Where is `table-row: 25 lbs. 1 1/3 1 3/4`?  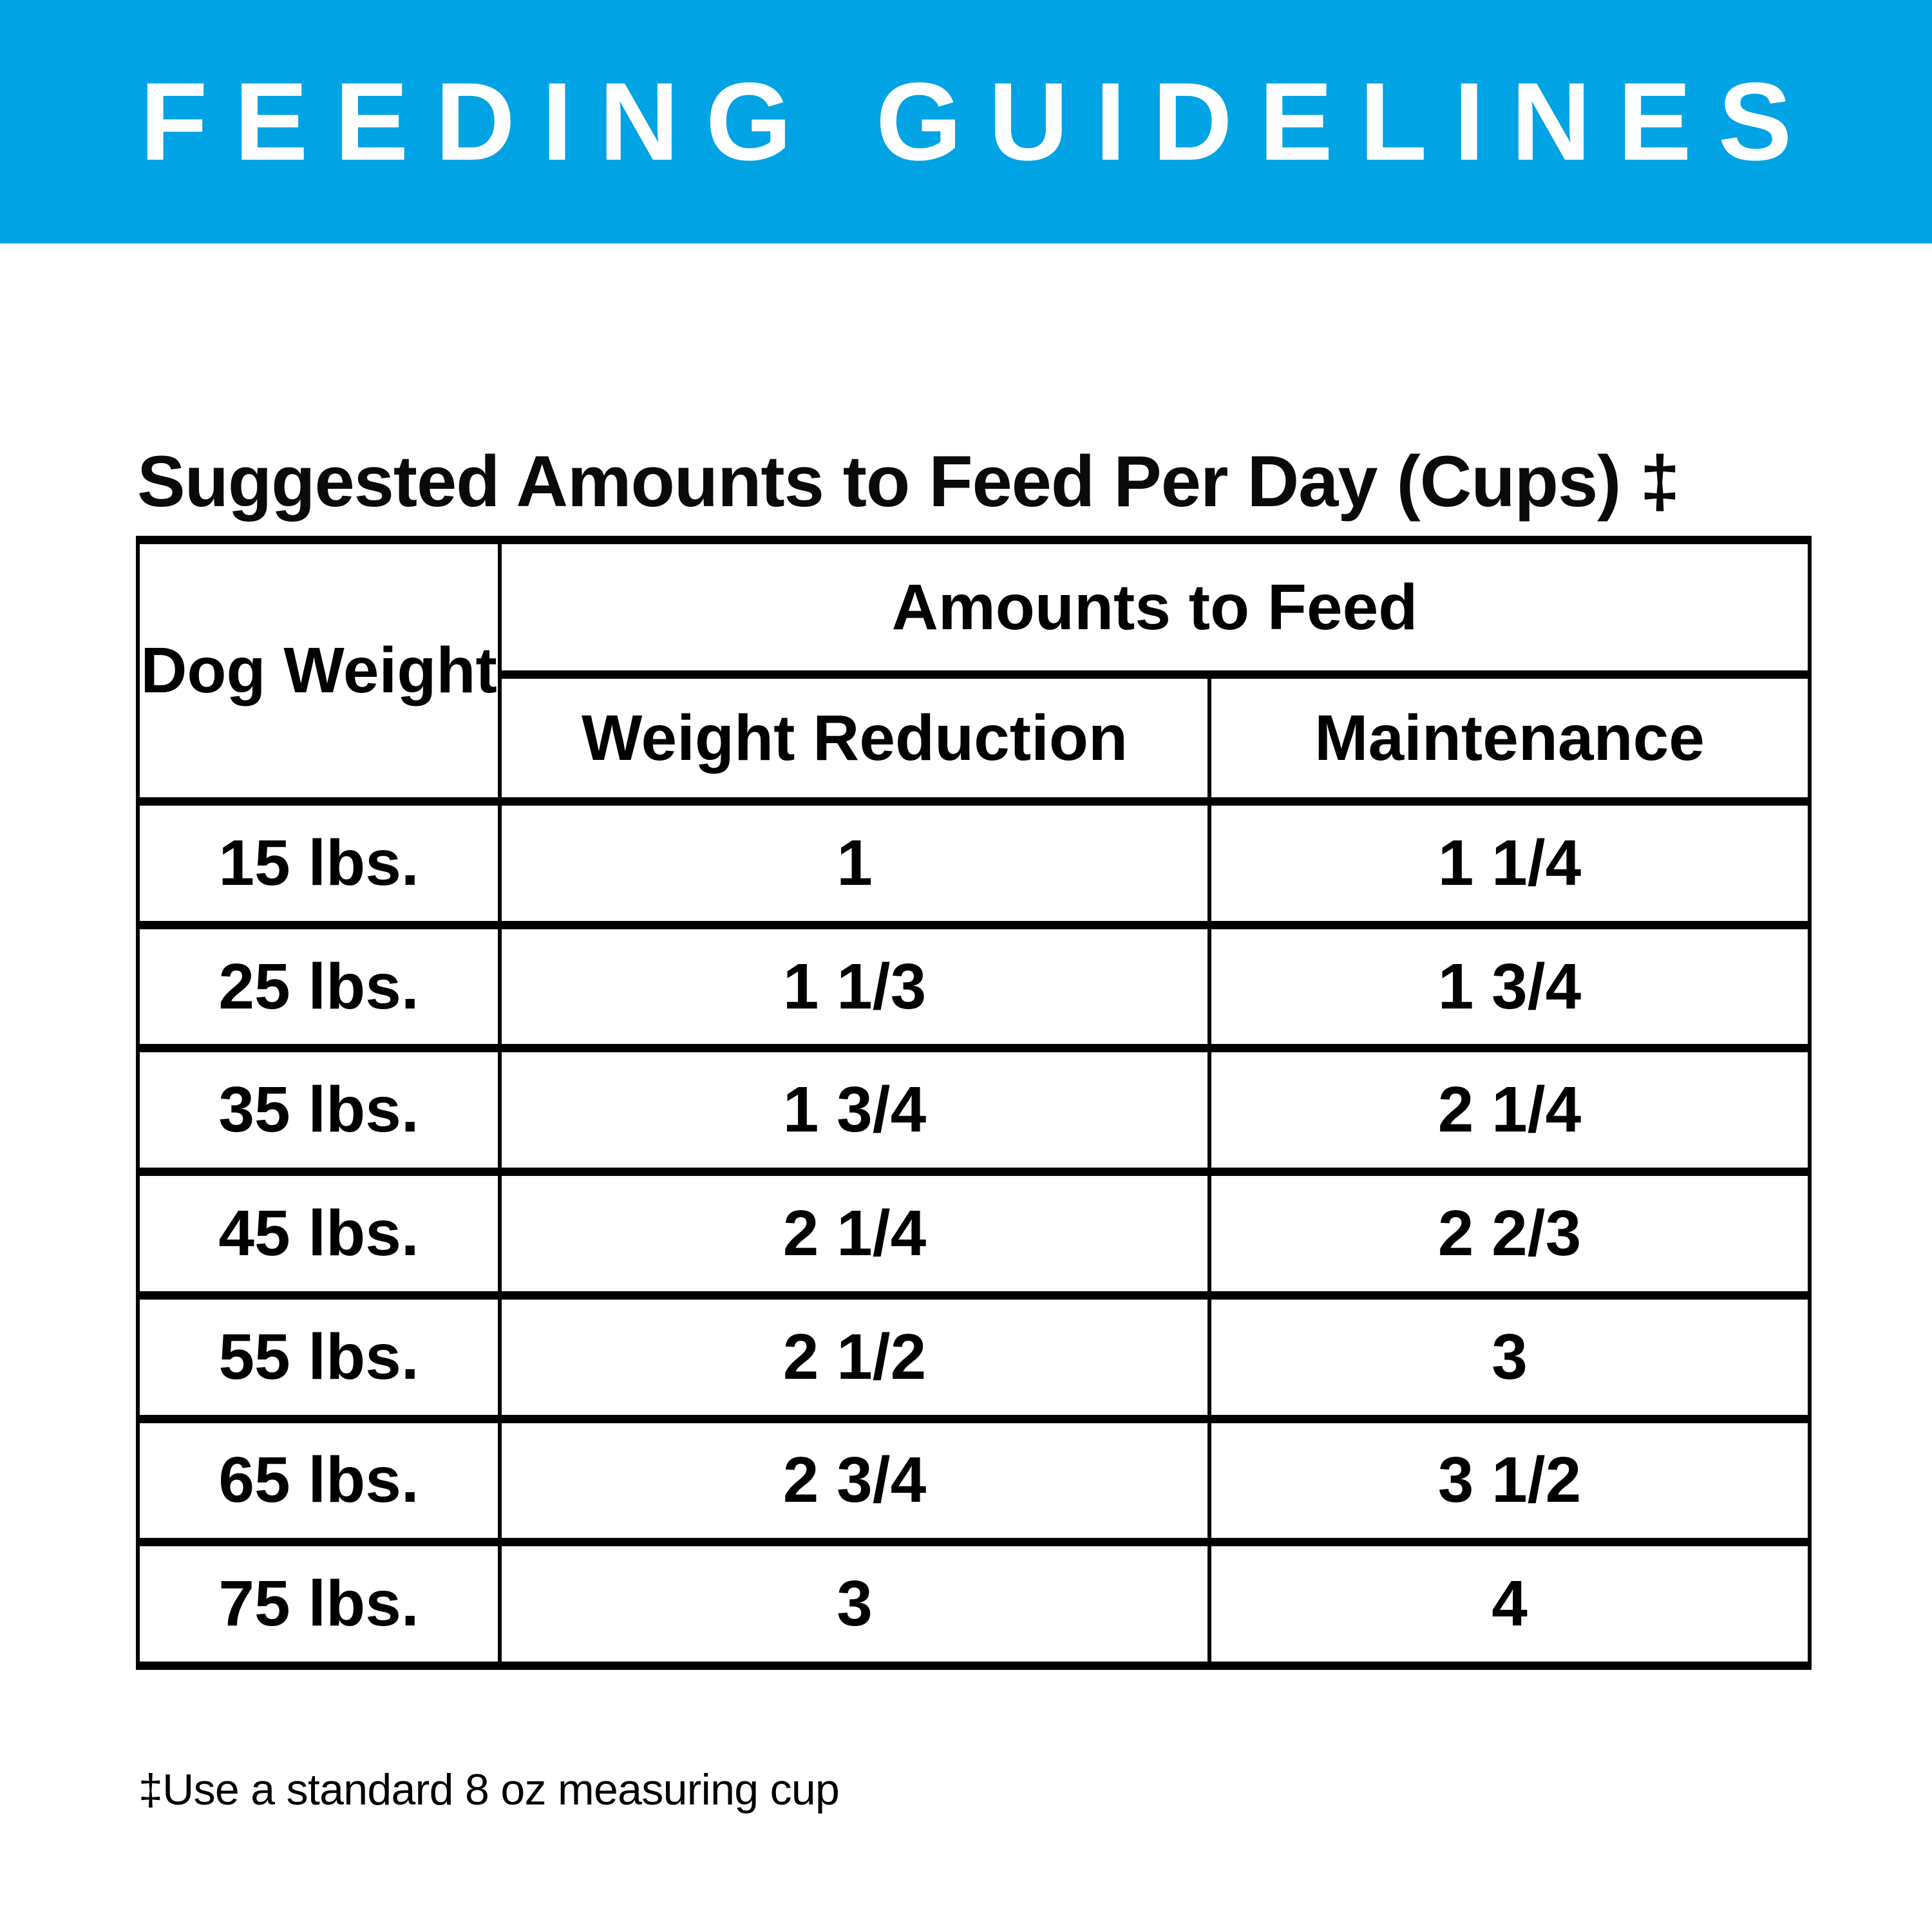 table-row: 25 lbs. 1 1/3 1 3/4 is located at coordinates (974, 986).